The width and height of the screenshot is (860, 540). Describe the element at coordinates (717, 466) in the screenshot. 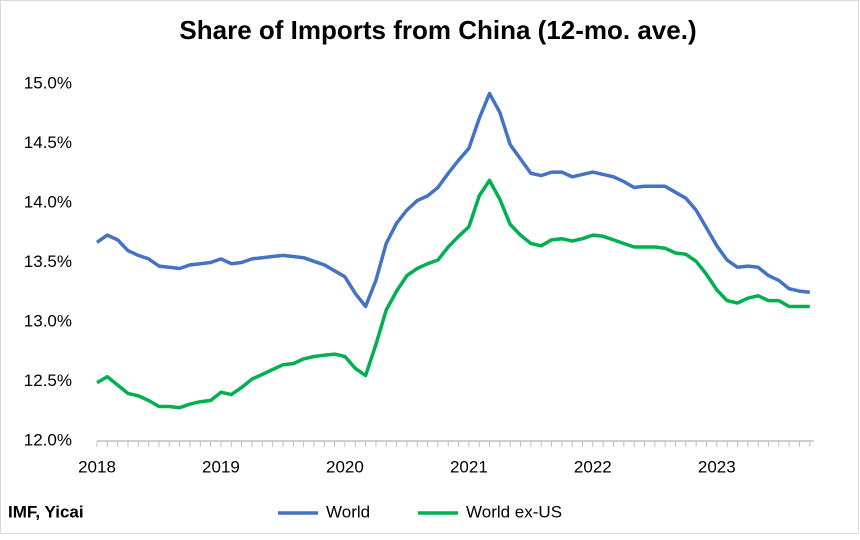

I see `x-tick-label: 2023` at that location.